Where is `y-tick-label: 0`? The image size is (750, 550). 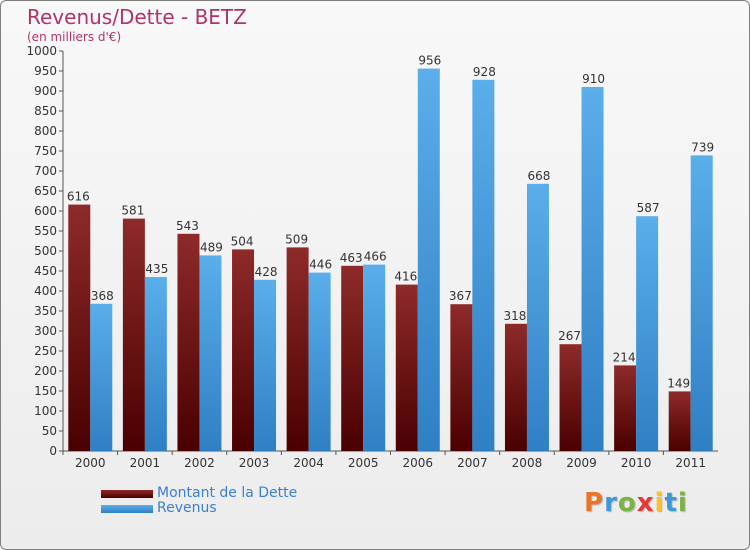 y-tick-label: 0 is located at coordinates (53, 451).